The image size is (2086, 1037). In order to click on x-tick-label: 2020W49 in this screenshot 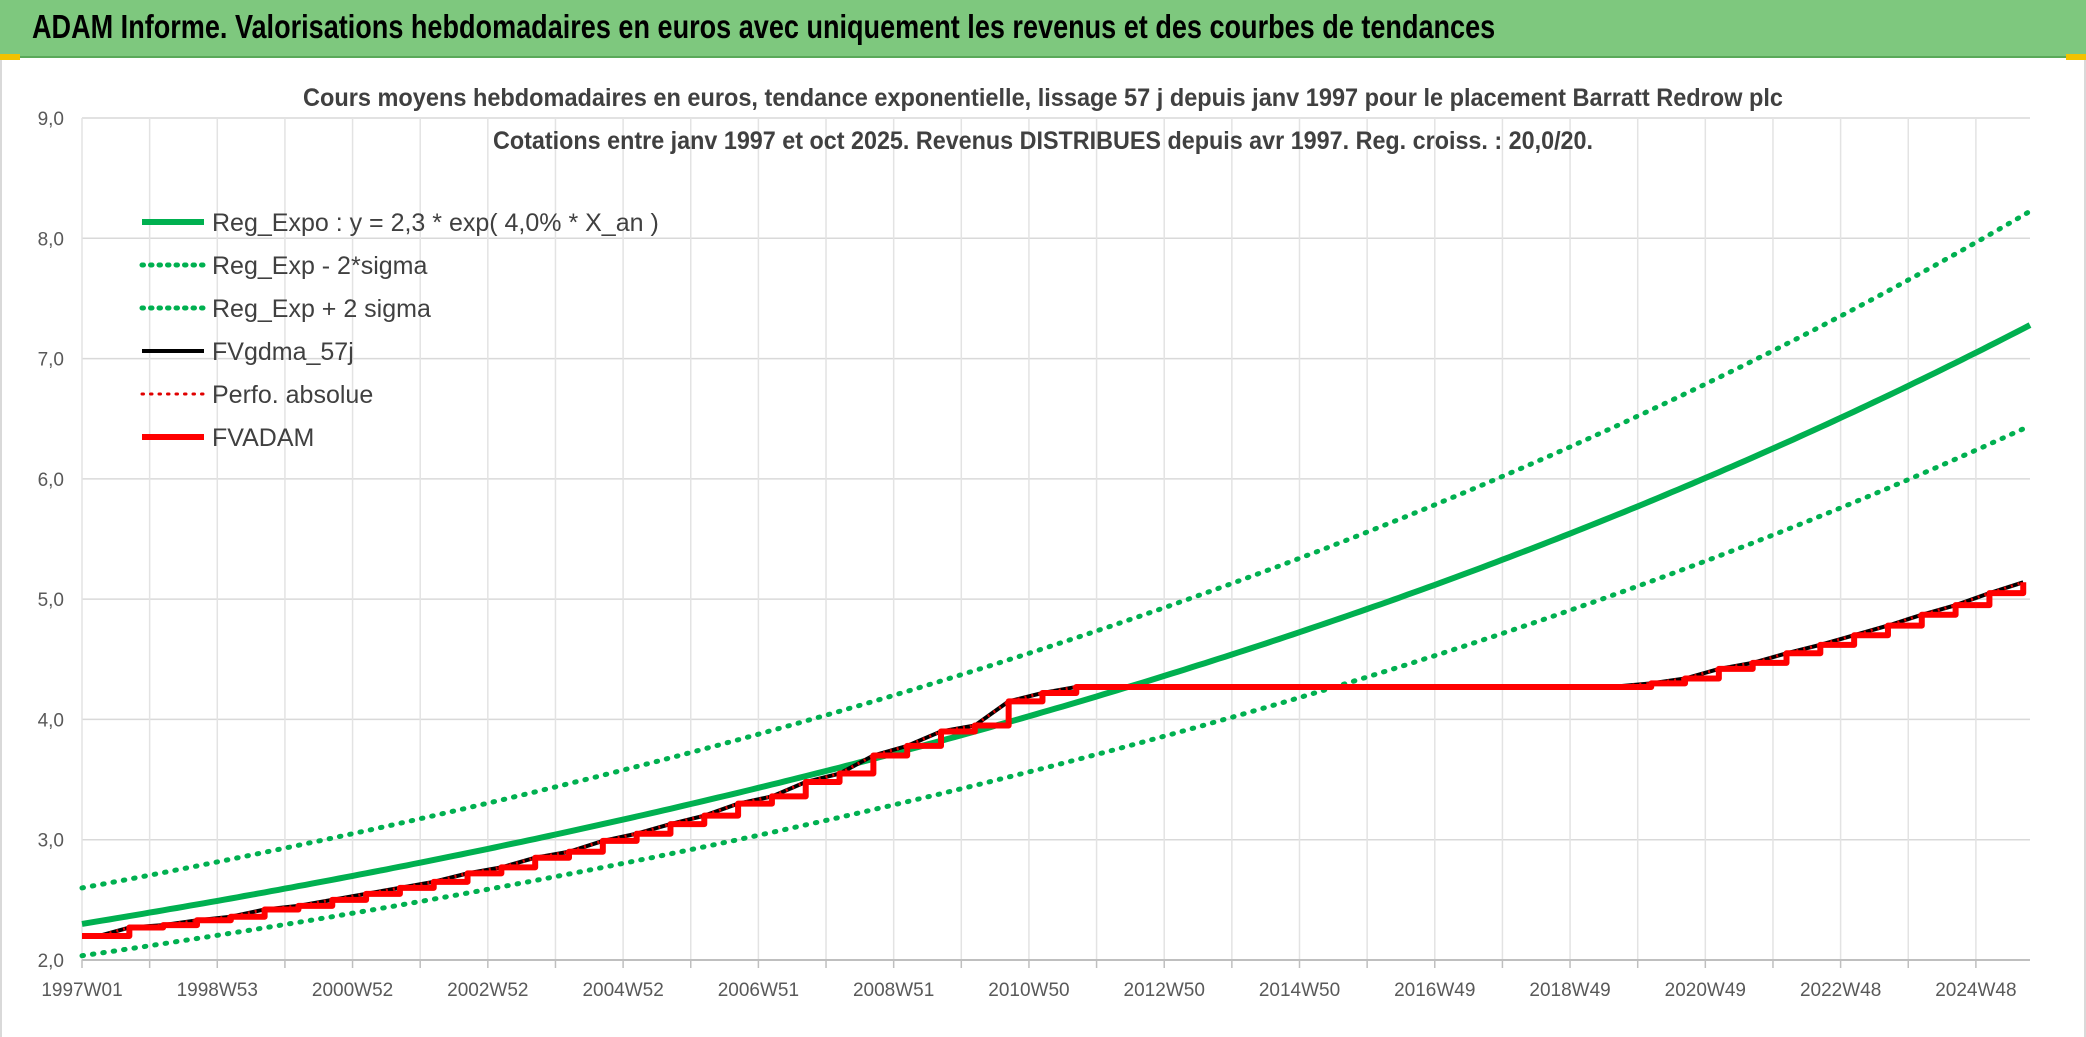, I will do `click(1705, 990)`.